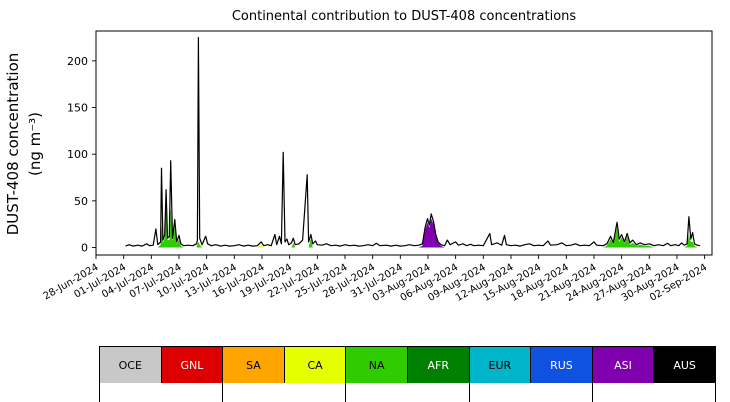 This screenshot has width=730, height=402. Describe the element at coordinates (623, 365) in the screenshot. I see `legend-item-asi: ASI` at that location.